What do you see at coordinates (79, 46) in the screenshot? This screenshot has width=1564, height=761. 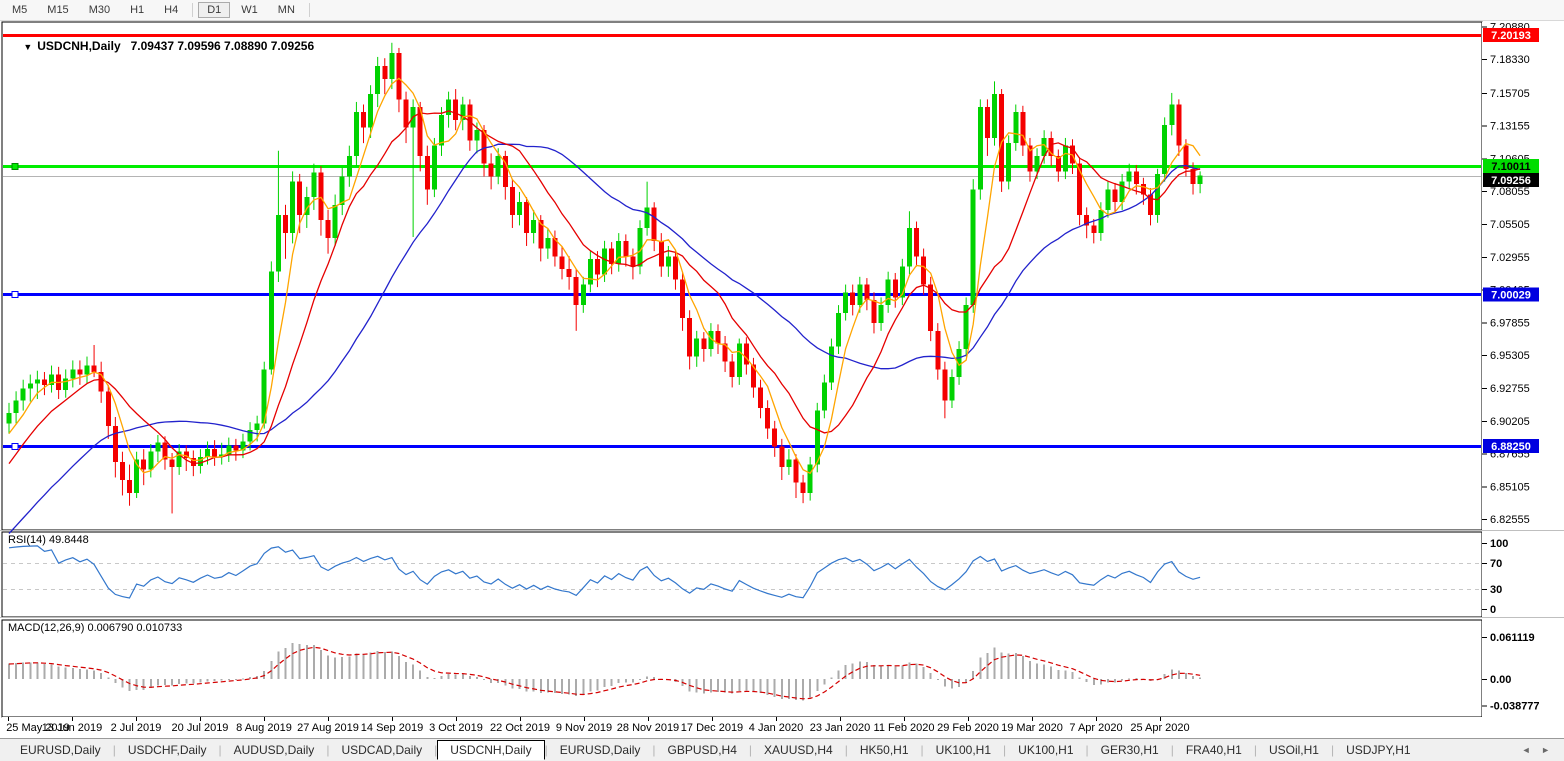 I see `chart-symbol-label: USDCNH,Daily` at bounding box center [79, 46].